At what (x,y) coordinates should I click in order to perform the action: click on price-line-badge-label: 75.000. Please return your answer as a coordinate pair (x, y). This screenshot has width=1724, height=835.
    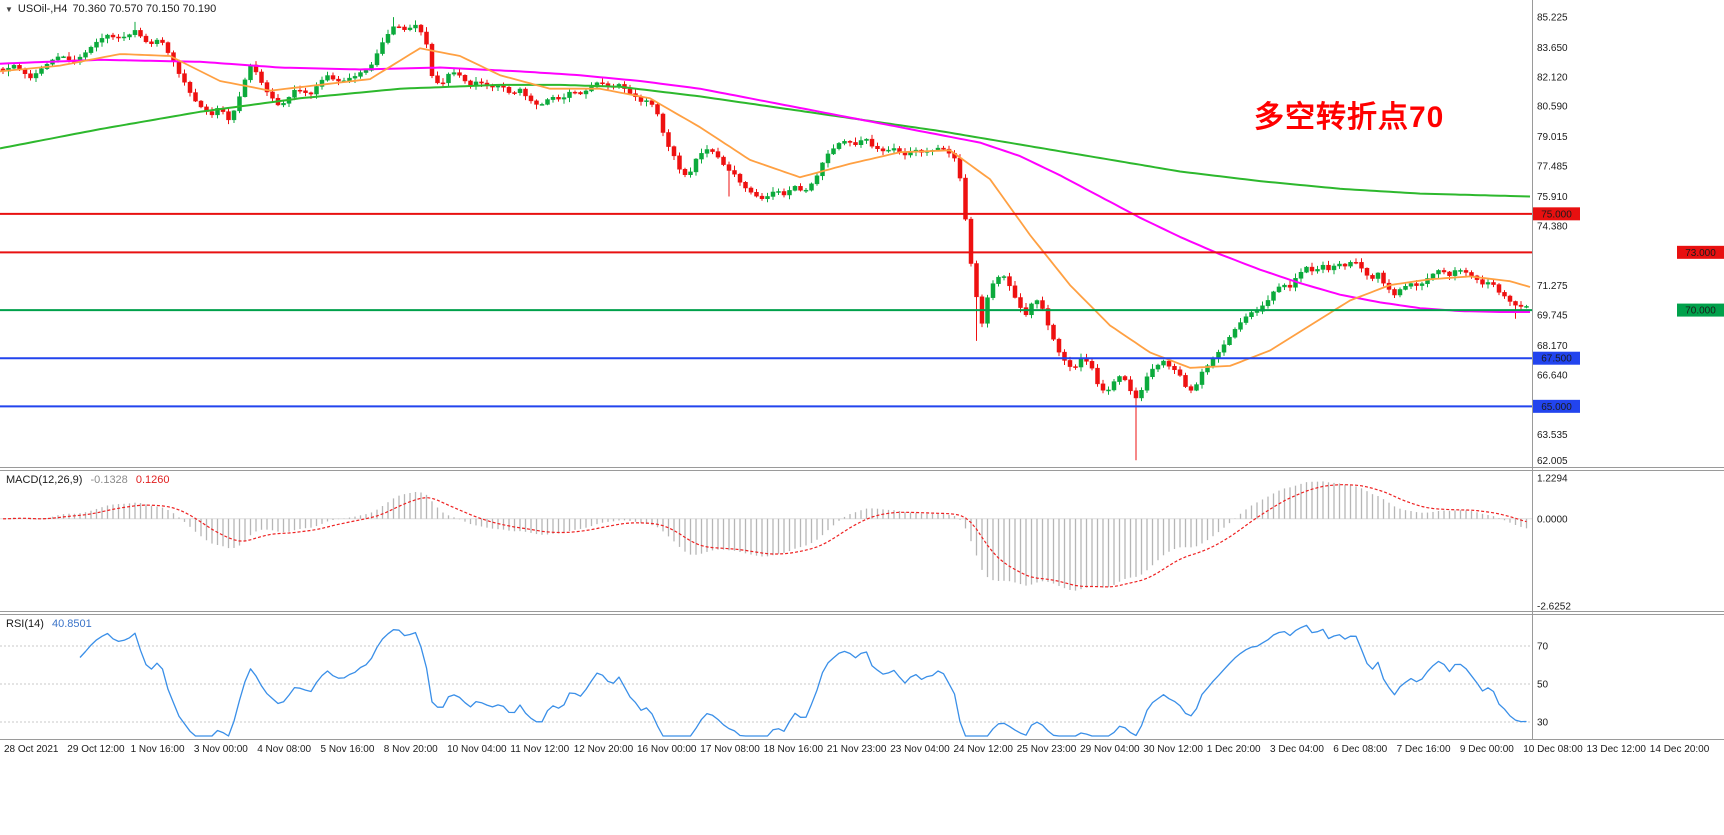
    Looking at the image, I should click on (1556, 214).